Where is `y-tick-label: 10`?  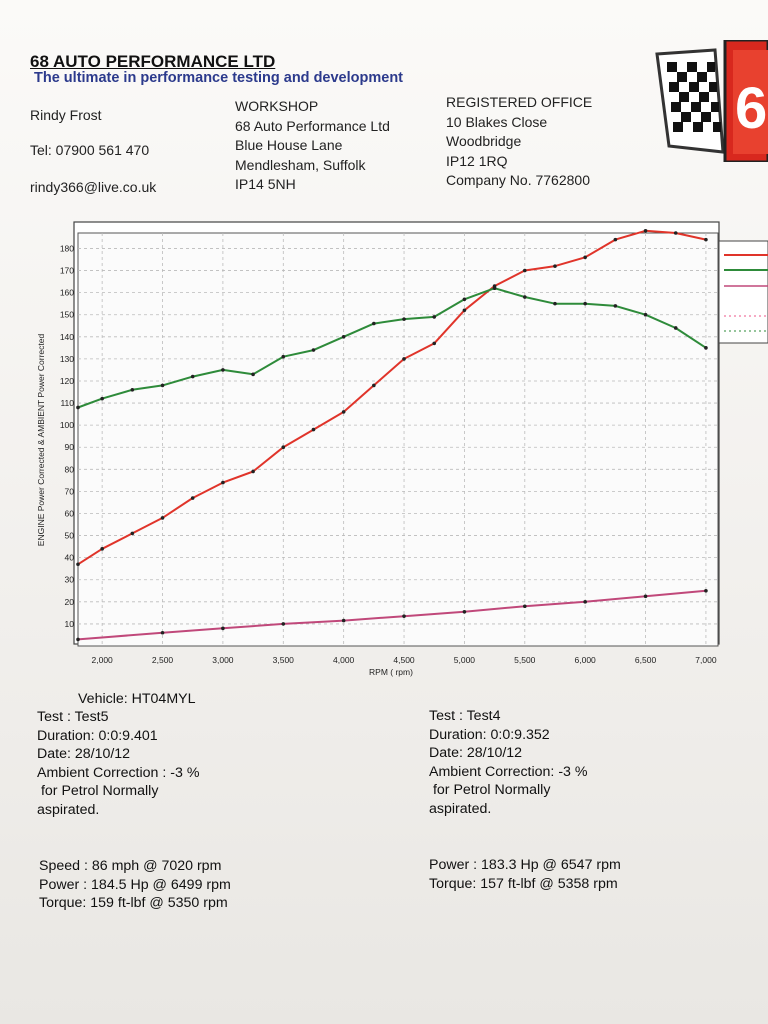 y-tick-label: 10 is located at coordinates (70, 624).